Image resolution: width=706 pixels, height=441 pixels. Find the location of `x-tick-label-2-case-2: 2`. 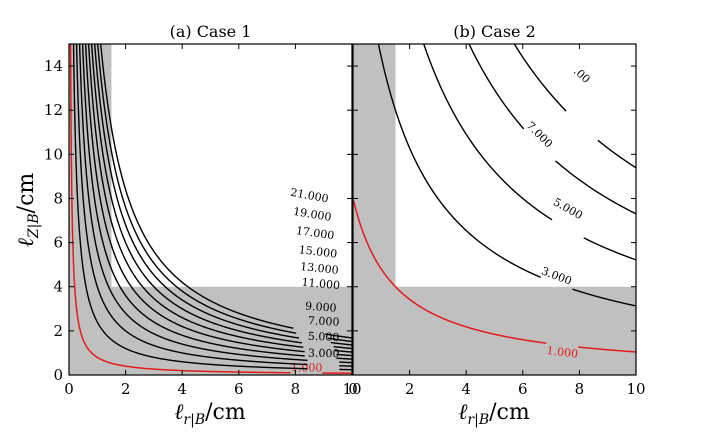

x-tick-label-2-case-2: 2 is located at coordinates (410, 389).